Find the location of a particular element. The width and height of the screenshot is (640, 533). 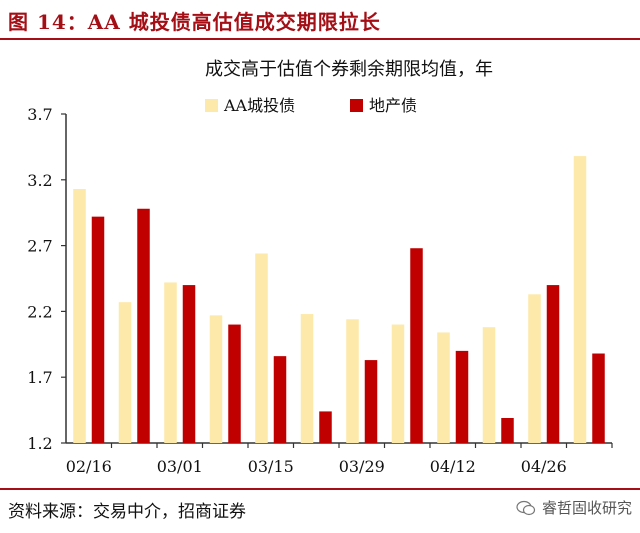

source-note: 资料来源：交易中介，招商证券 is located at coordinates (127, 512).